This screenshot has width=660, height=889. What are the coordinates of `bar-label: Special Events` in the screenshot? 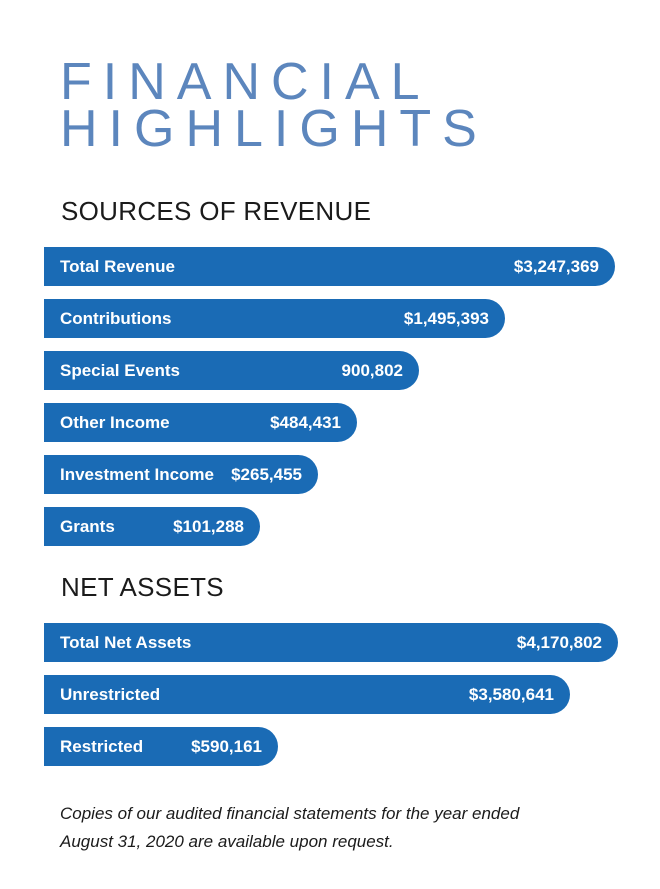 It's located at (120, 370).